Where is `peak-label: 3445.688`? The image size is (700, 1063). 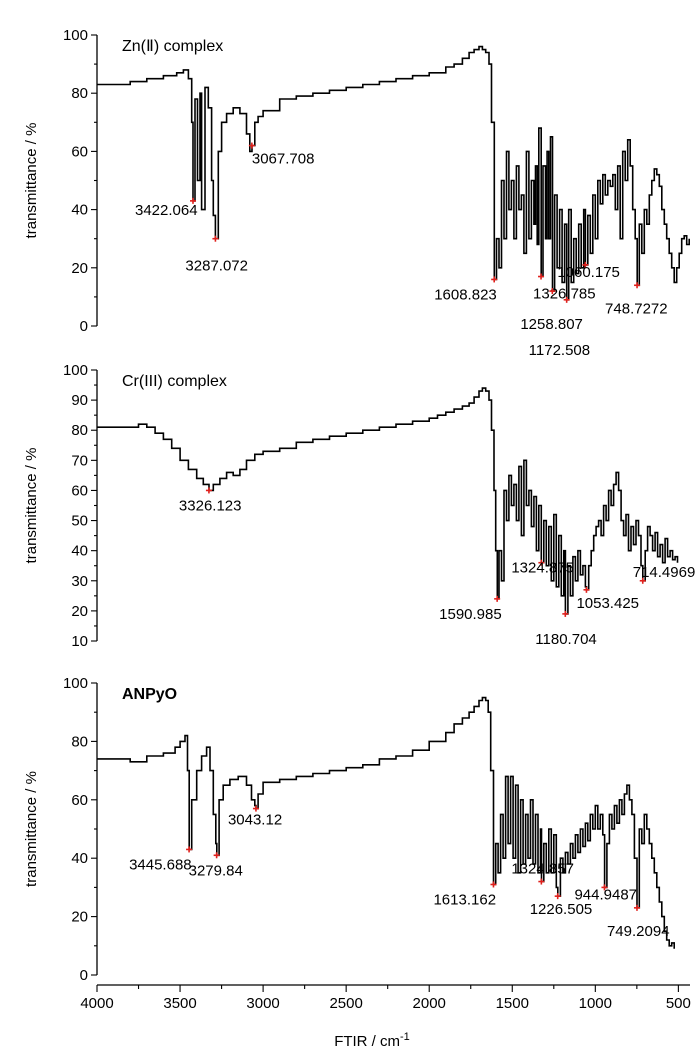
peak-label: 3445.688 is located at coordinates (160, 864).